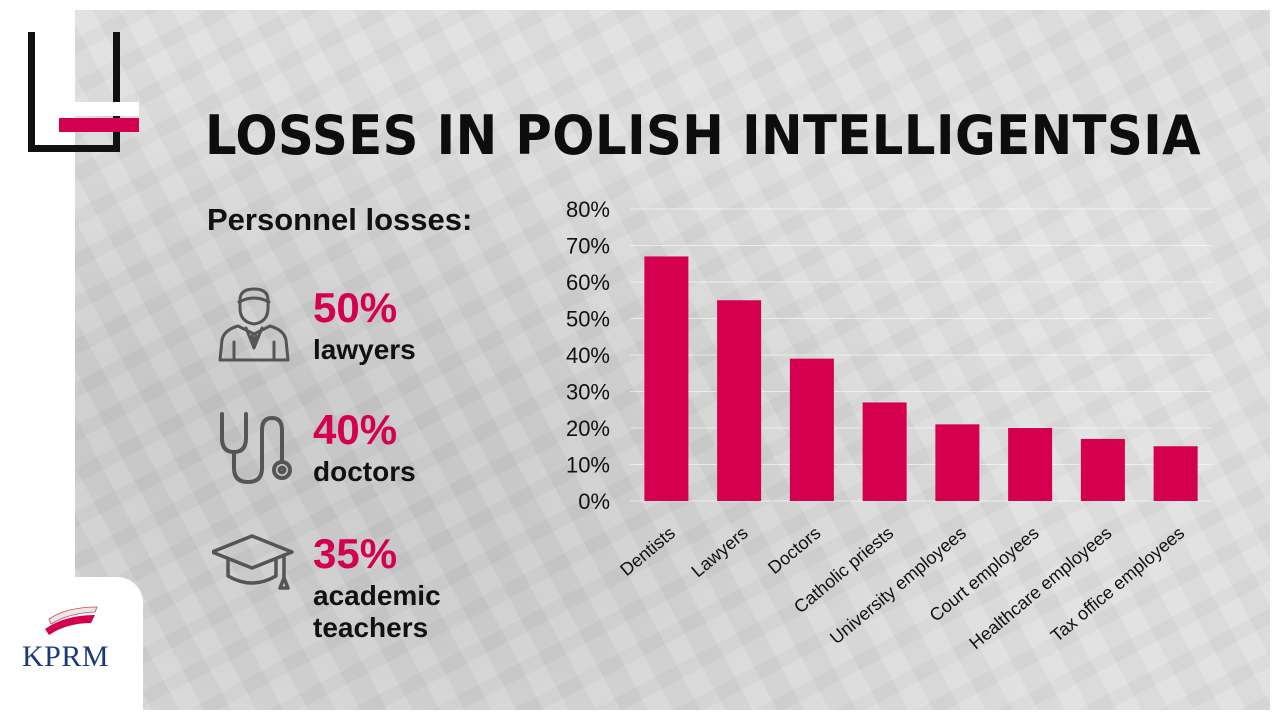  What do you see at coordinates (355, 429) in the screenshot?
I see `stat-value: 40%` at bounding box center [355, 429].